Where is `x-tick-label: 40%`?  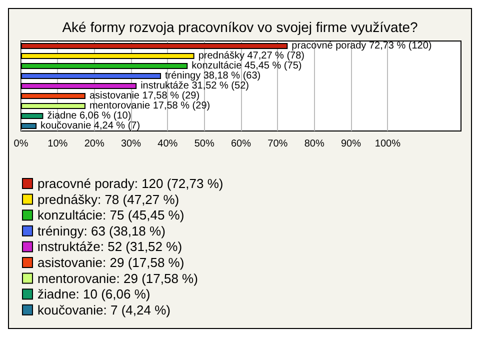 x-tick-label: 40% is located at coordinates (168, 144).